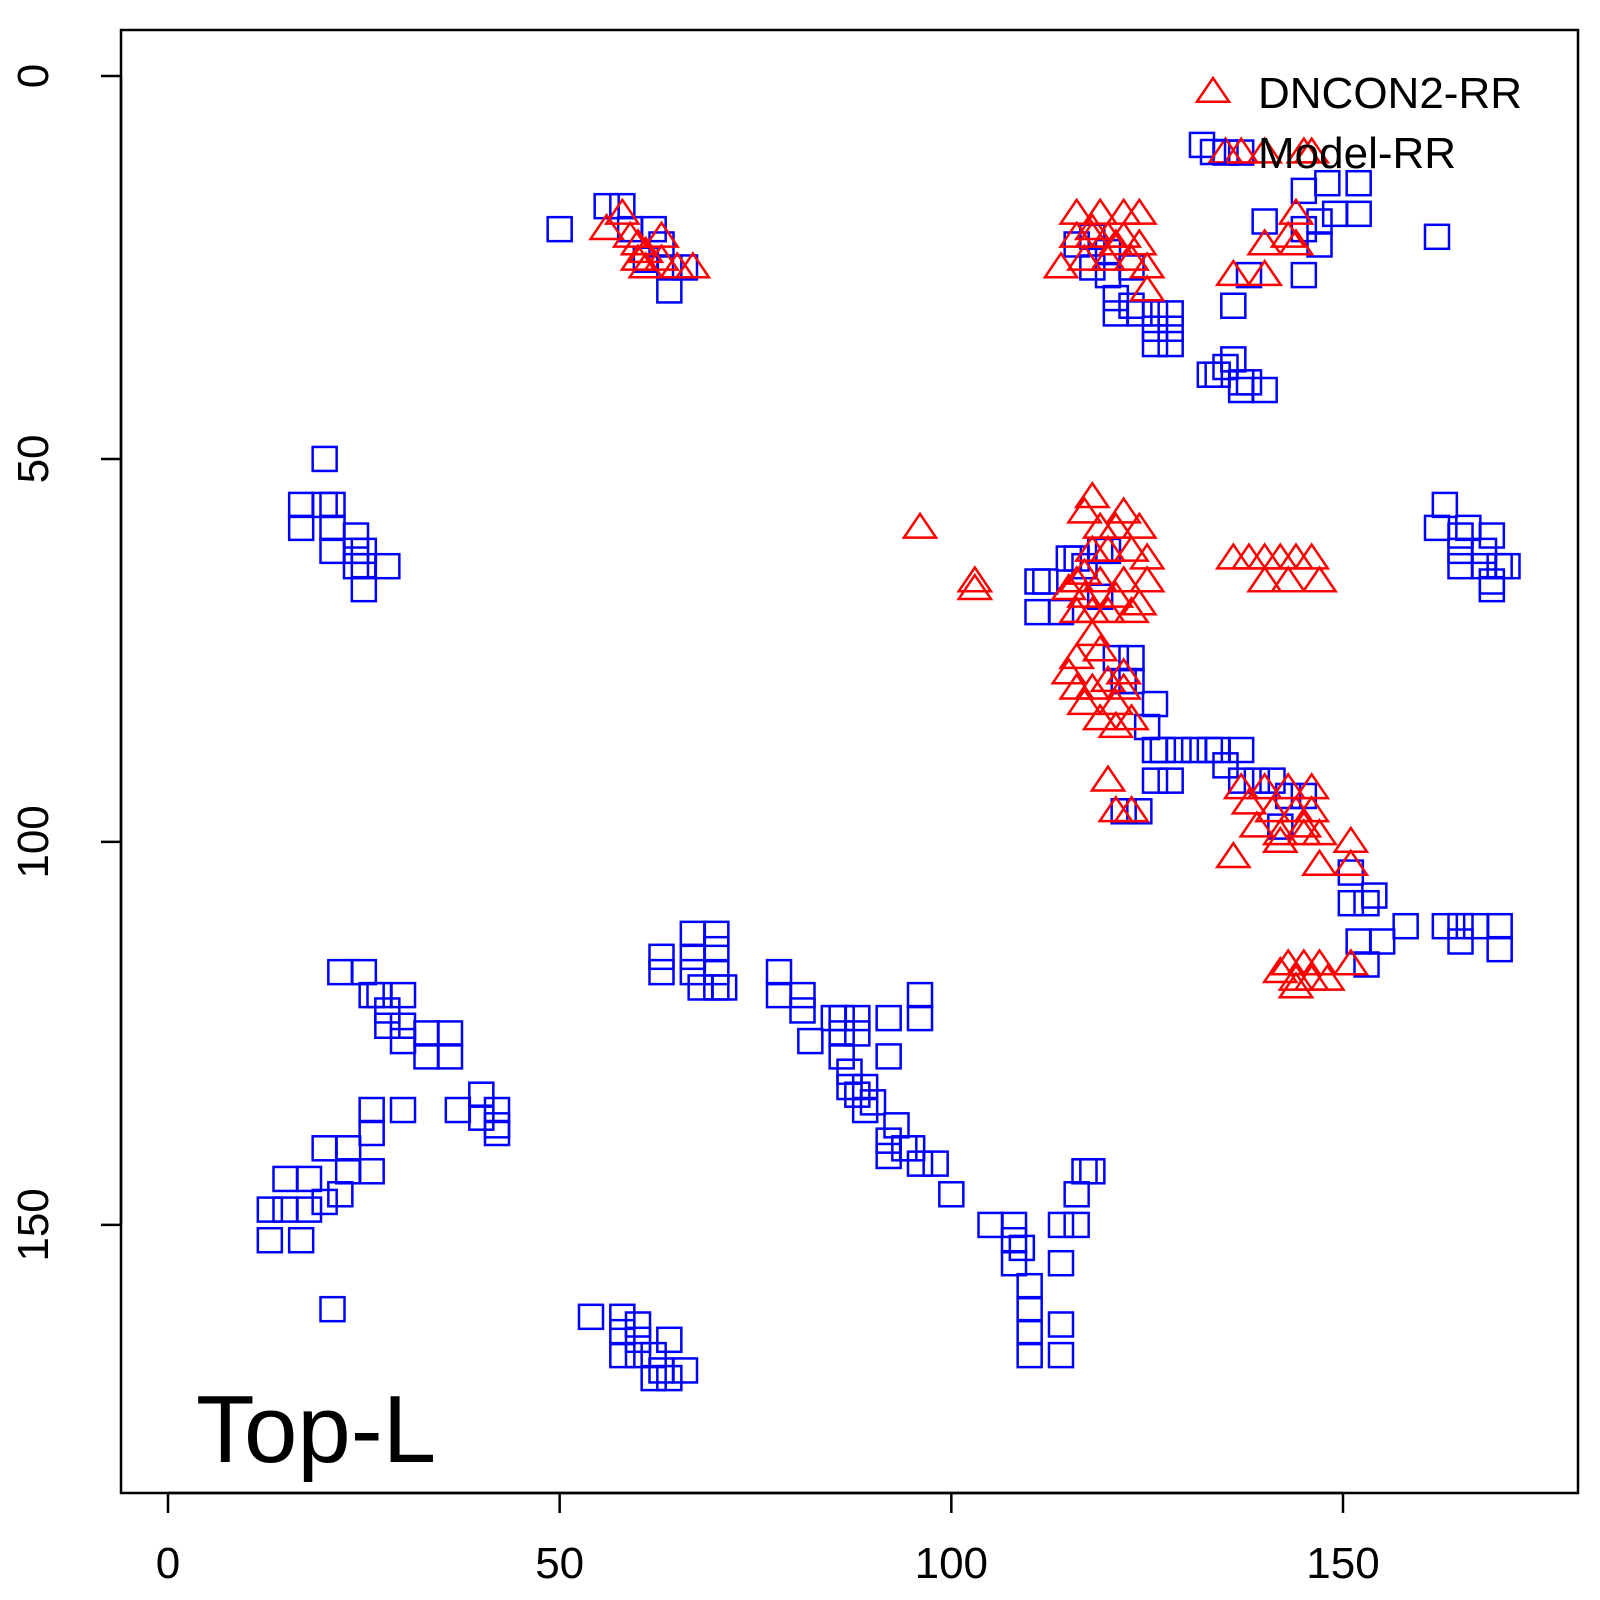  What do you see at coordinates (559, 1563) in the screenshot?
I see `x-tick-label: 50` at bounding box center [559, 1563].